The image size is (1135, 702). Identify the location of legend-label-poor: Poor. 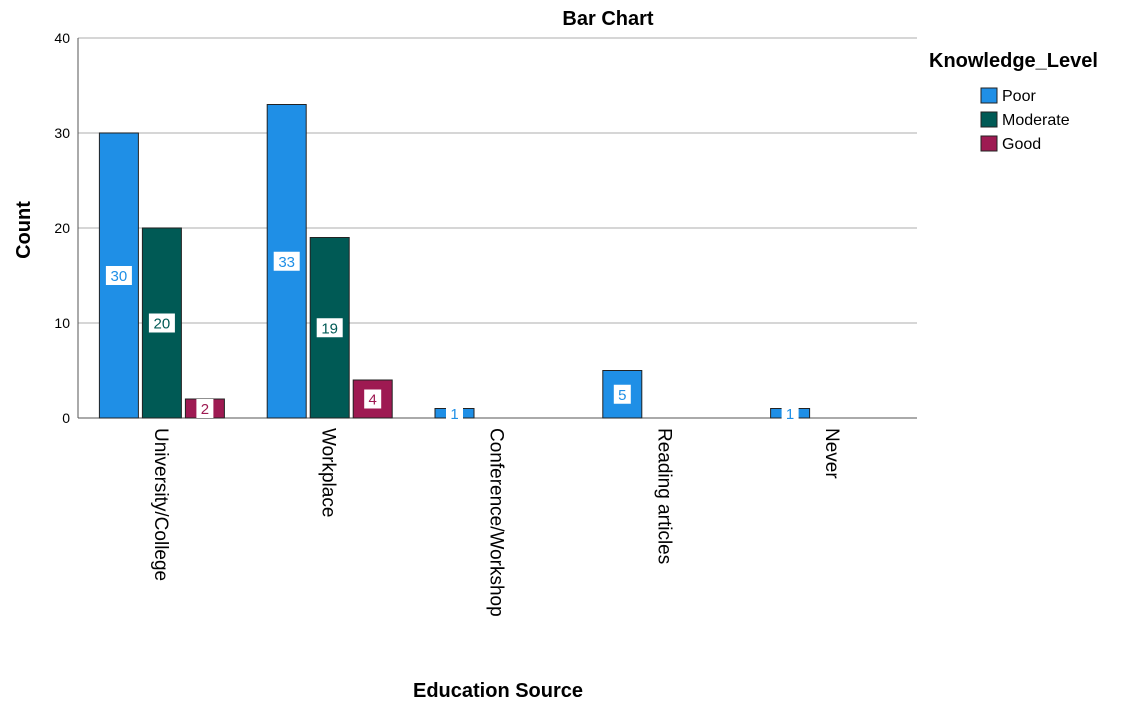
(1019, 96).